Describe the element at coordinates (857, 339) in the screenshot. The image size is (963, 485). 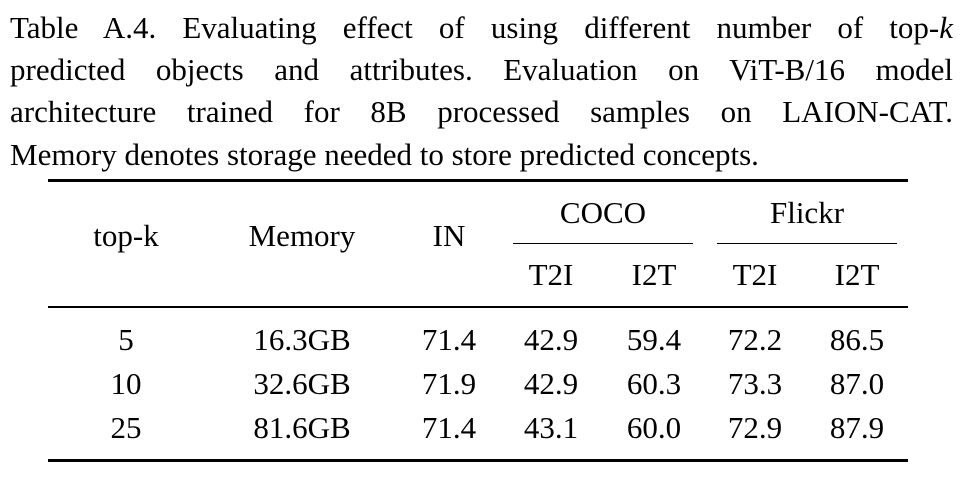
I see `table-cell: 86.5` at that location.